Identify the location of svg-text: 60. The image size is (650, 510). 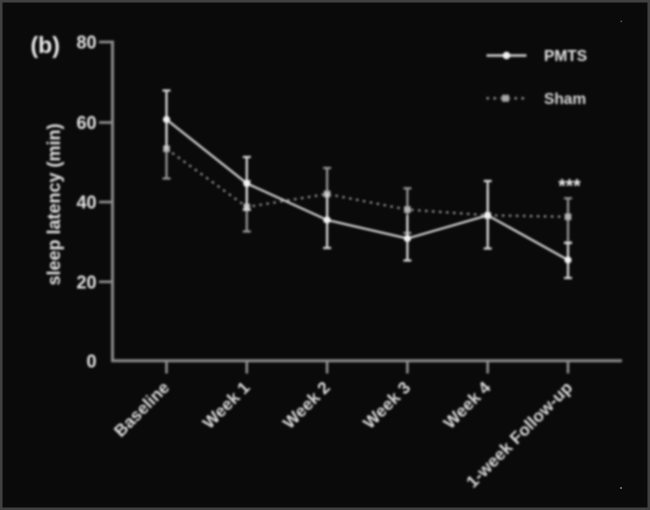
(86, 123).